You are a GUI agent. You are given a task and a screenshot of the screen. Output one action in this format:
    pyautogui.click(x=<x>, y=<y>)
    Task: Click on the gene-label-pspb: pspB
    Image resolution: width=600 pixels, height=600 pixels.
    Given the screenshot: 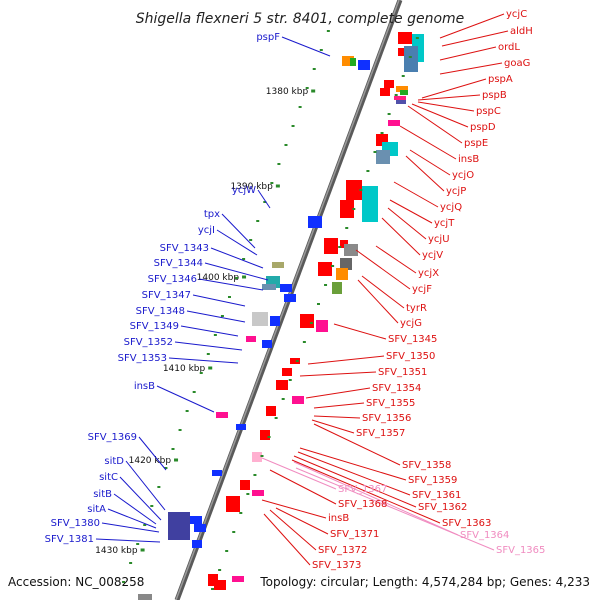 What is the action you would take?
    pyautogui.click(x=494, y=95)
    